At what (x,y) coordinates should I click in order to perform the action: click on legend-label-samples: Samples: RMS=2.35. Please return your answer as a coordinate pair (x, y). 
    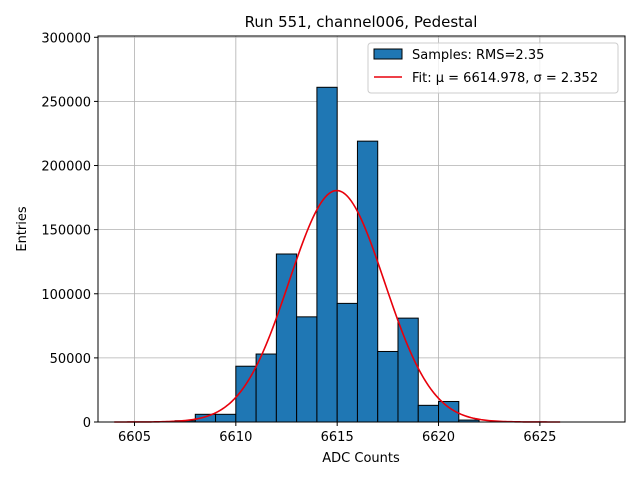
    Looking at the image, I should click on (478, 55).